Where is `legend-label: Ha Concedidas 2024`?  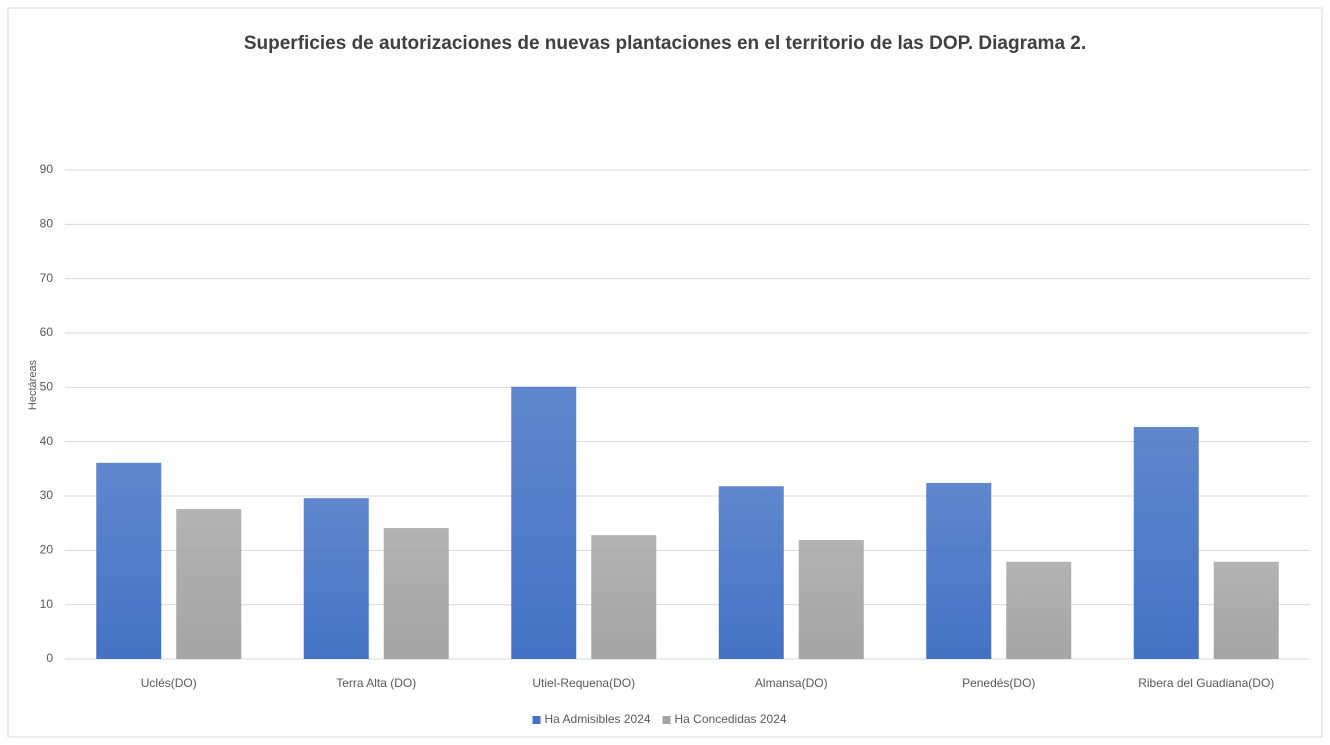 legend-label: Ha Concedidas 2024 is located at coordinates (731, 719).